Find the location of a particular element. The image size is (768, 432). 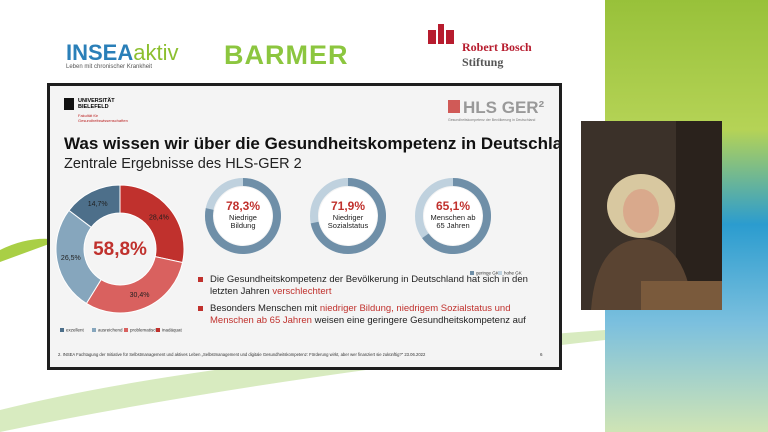

ring-label: Niedriger Sozialstatus is located at coordinates (348, 222).